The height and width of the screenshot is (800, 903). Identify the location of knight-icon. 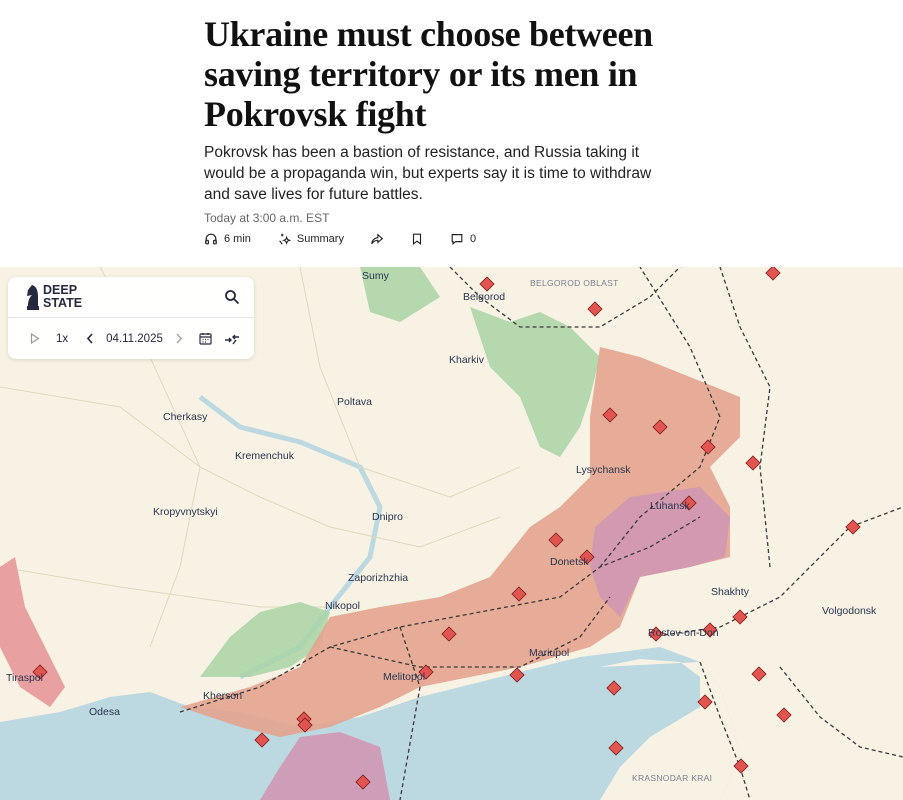
(33, 297).